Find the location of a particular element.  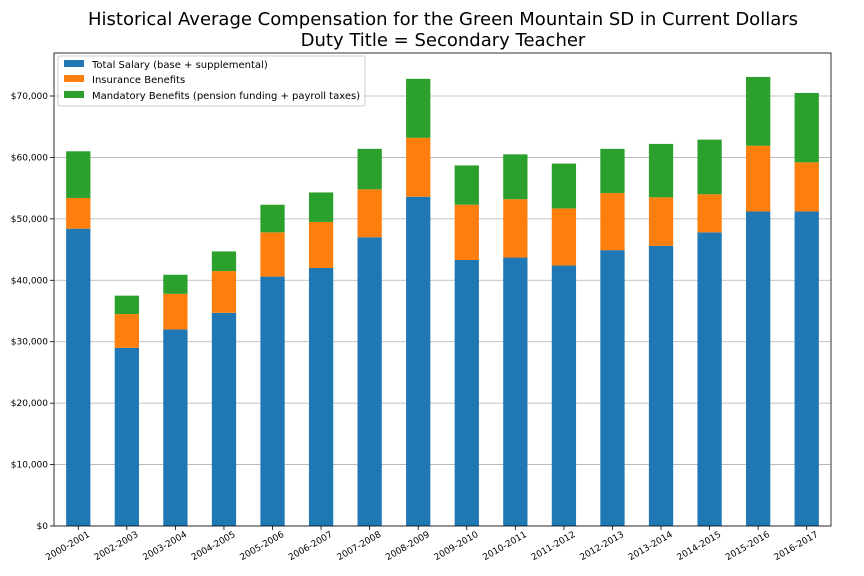

legend-swatch-salary is located at coordinates (74, 63).